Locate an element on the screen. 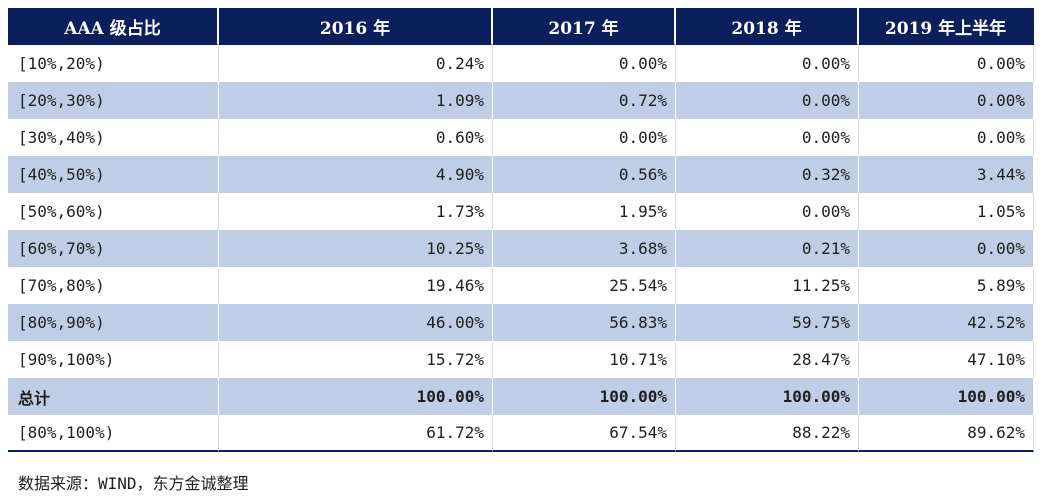 The width and height of the screenshot is (1055, 499). table-cell: 28.47% is located at coordinates (767, 359).